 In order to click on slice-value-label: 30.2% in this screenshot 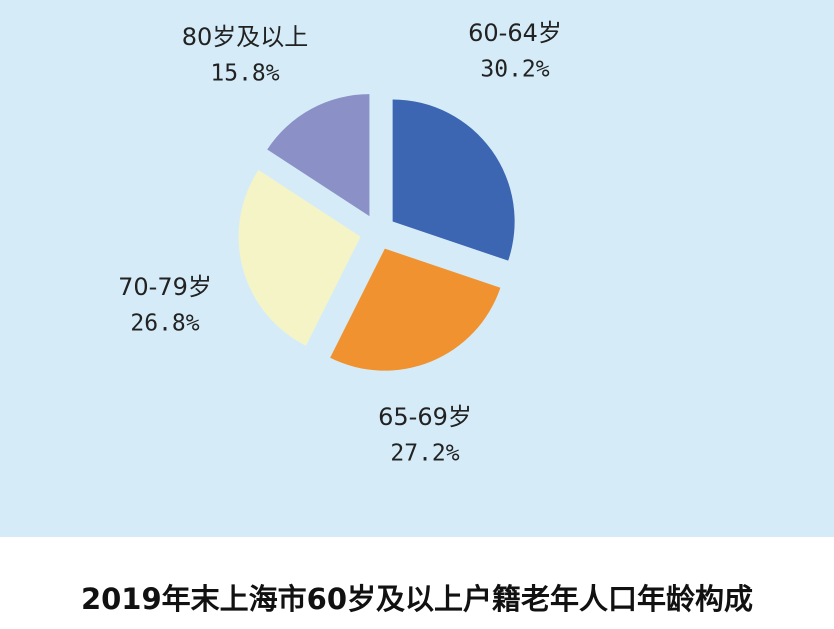, I will do `click(514, 70)`.